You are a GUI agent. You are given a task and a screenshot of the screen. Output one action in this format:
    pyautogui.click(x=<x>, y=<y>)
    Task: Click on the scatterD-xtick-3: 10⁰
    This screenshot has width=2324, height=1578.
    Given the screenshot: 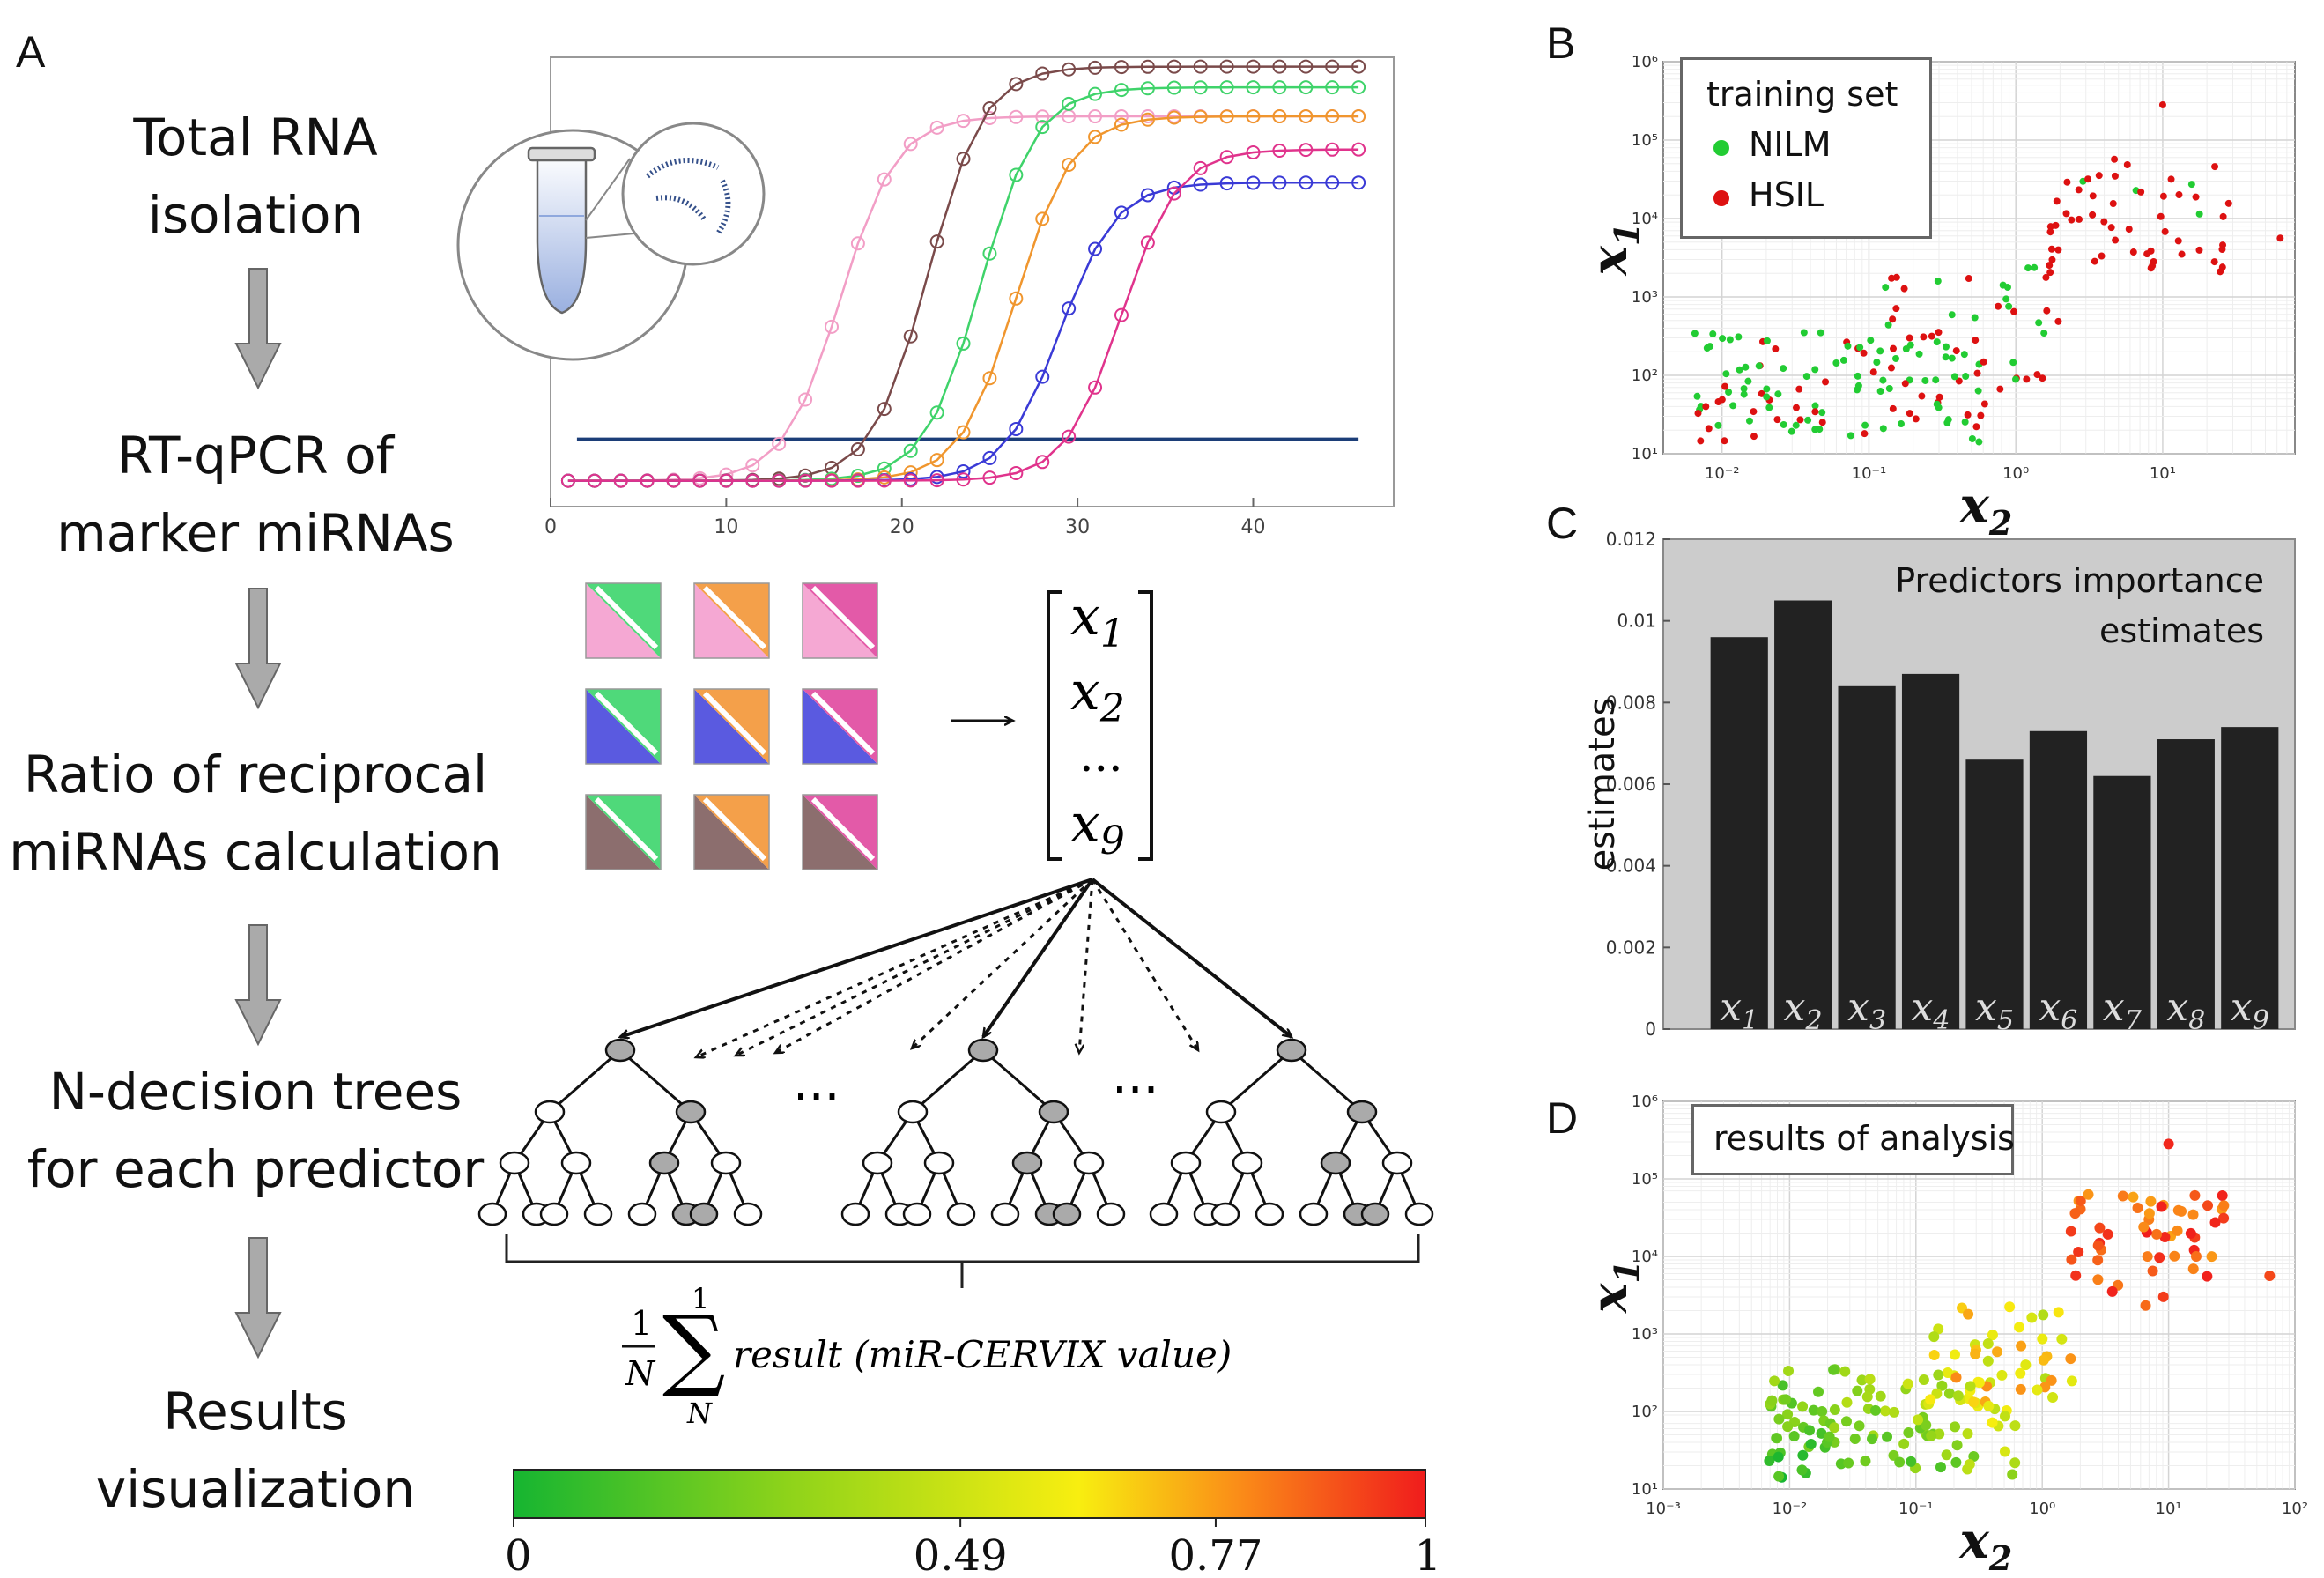 What is the action you would take?
    pyautogui.click(x=2042, y=1509)
    